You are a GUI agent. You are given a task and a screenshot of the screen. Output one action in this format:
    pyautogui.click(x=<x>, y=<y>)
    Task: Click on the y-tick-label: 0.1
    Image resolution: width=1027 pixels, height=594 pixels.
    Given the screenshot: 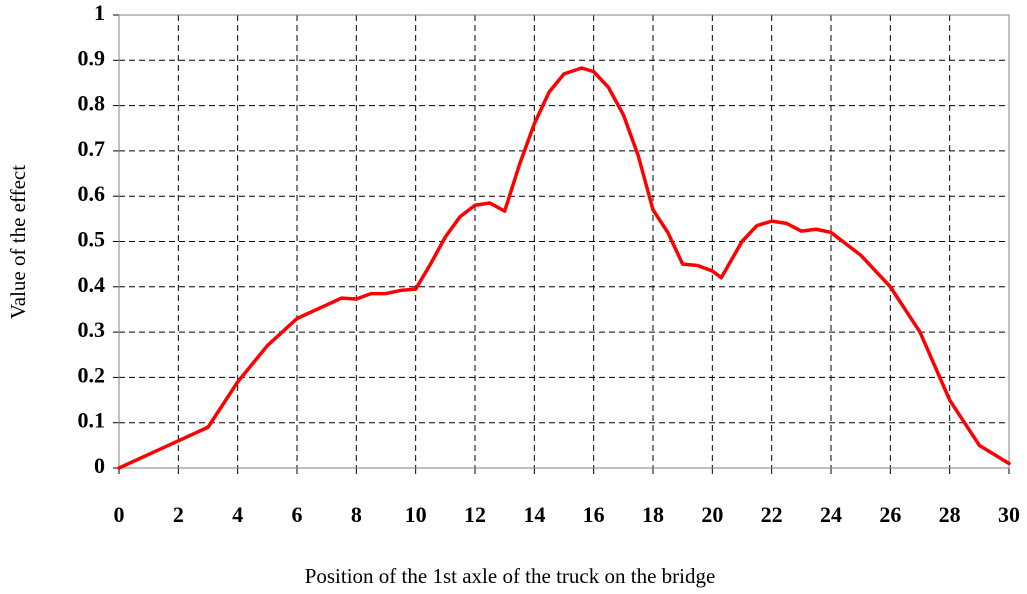 What is the action you would take?
    pyautogui.click(x=92, y=420)
    